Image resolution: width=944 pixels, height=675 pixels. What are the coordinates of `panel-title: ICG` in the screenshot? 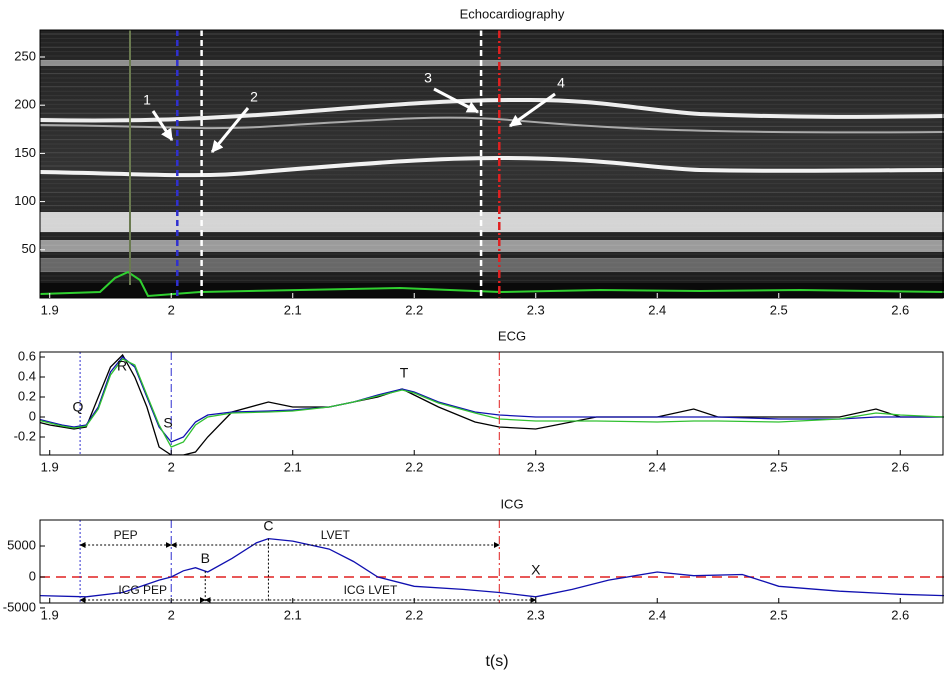 It's located at (511, 503).